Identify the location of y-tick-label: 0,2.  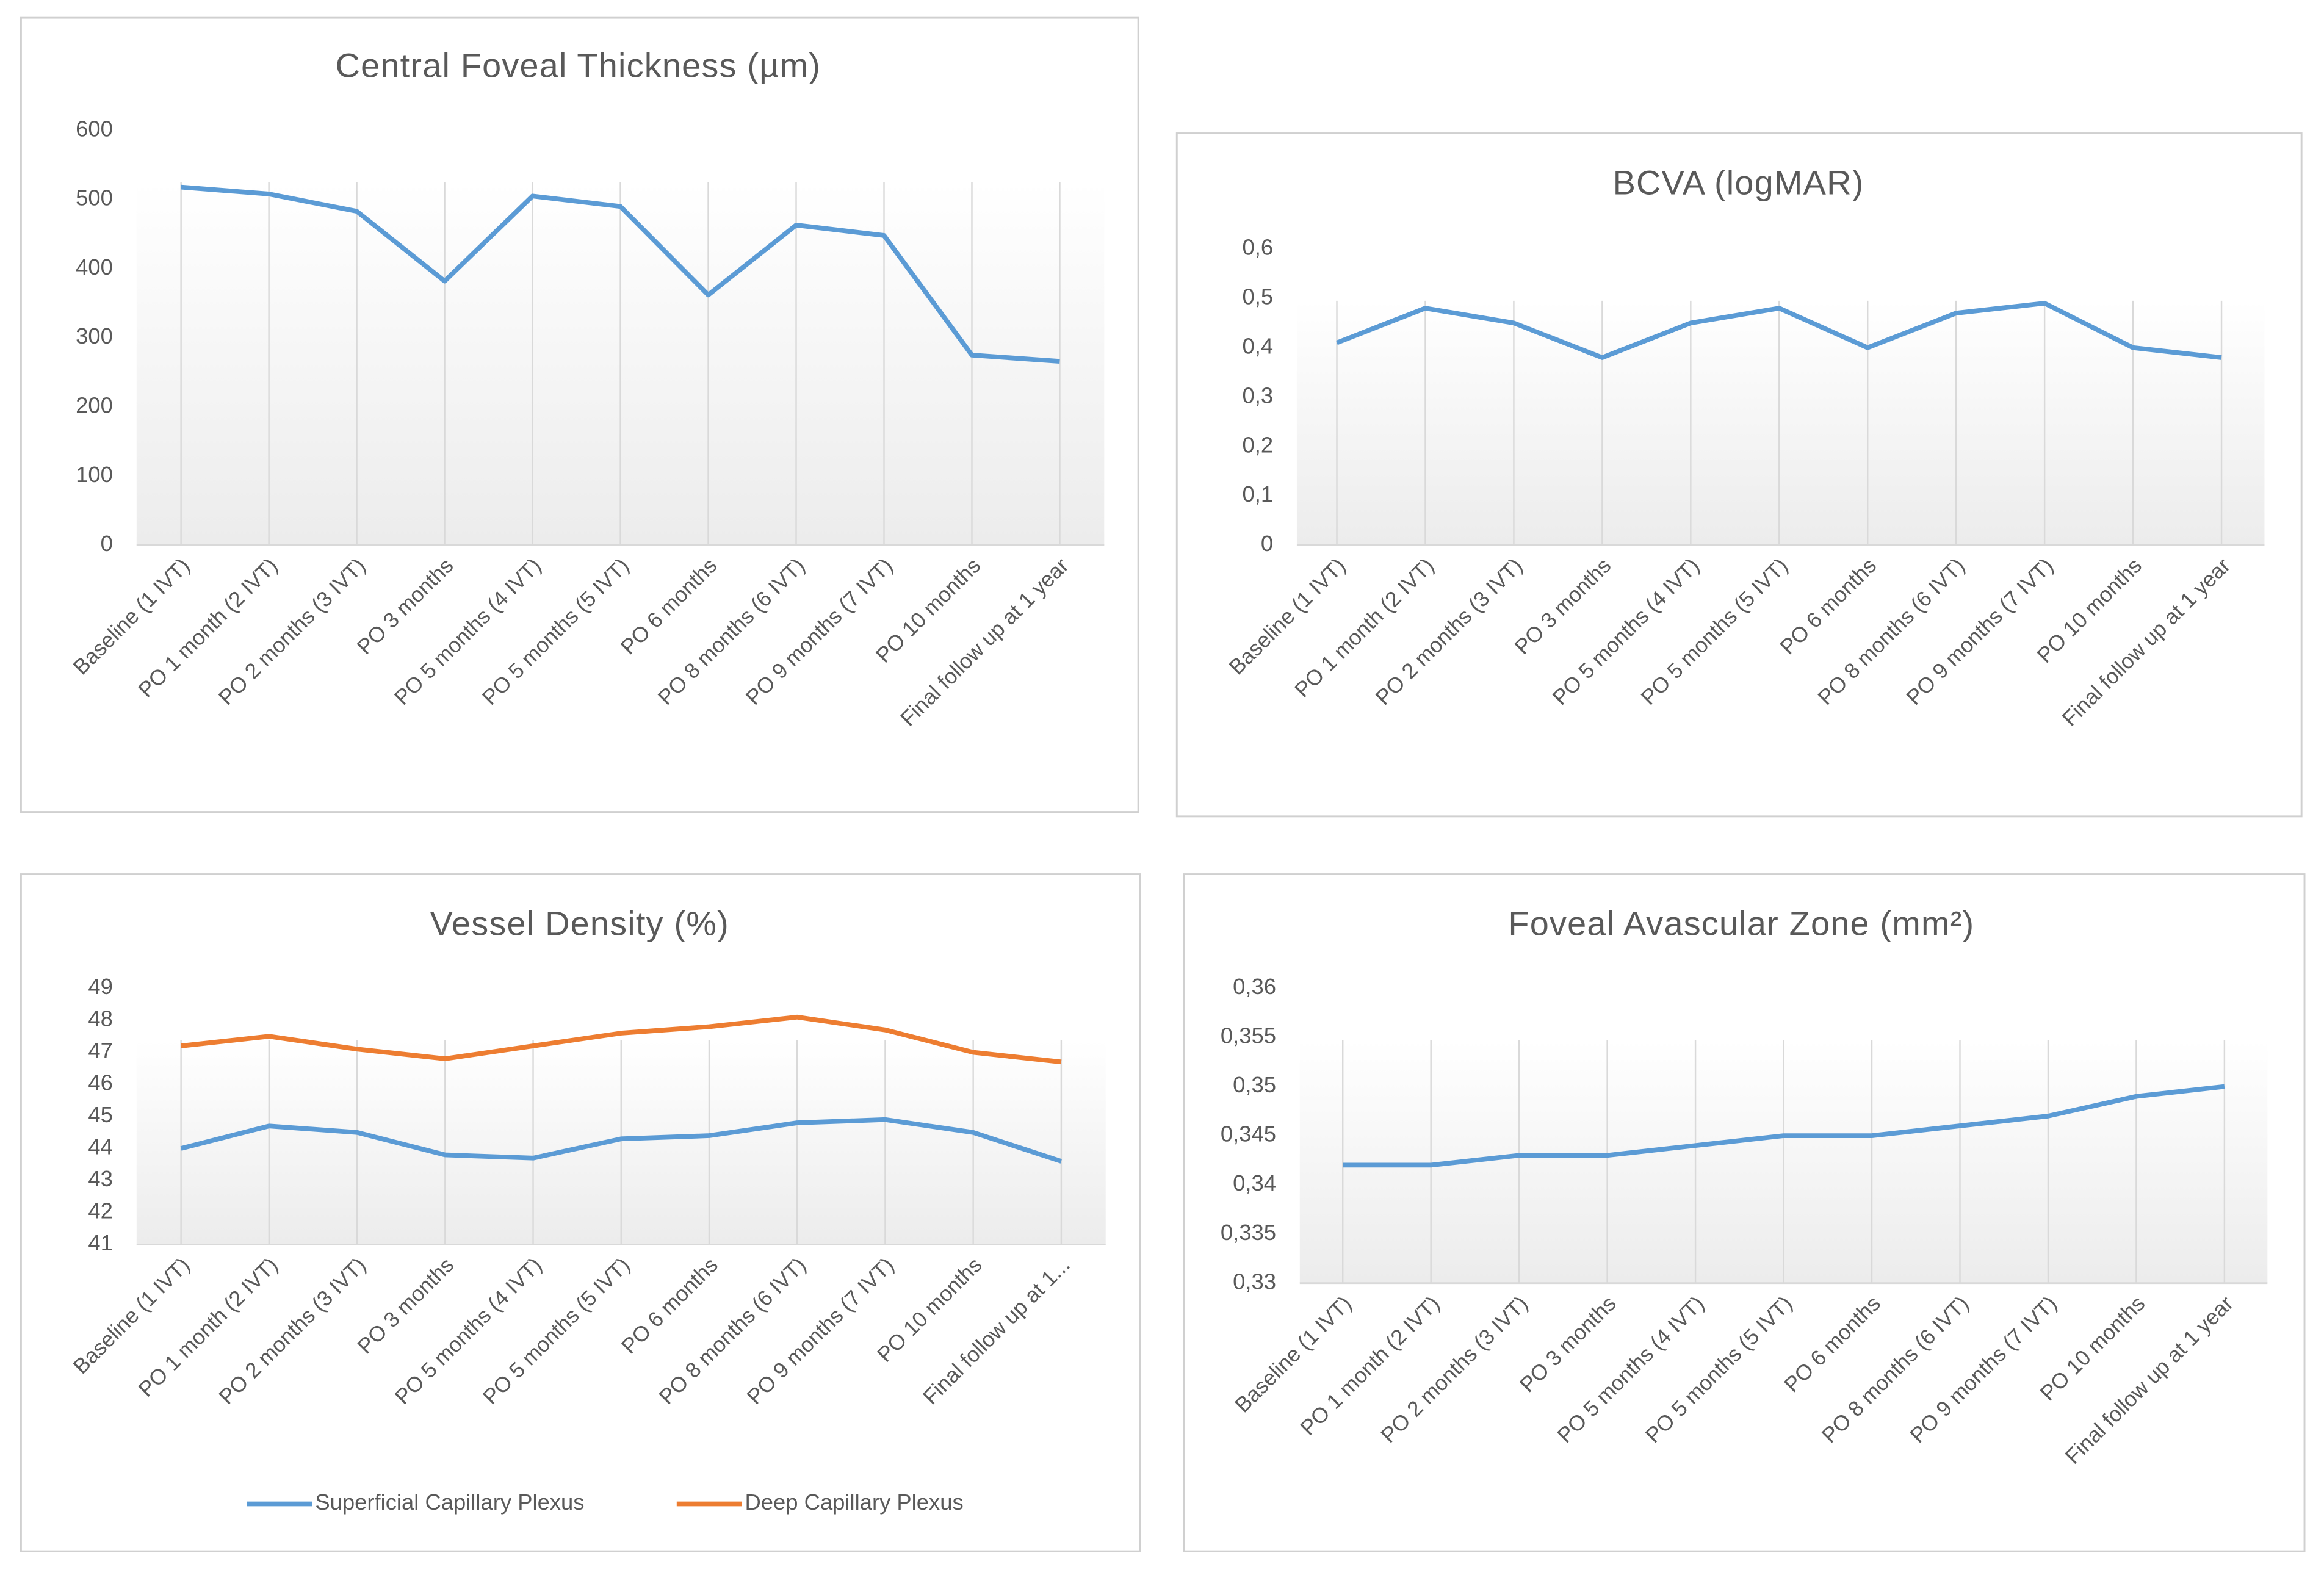
(1257, 444).